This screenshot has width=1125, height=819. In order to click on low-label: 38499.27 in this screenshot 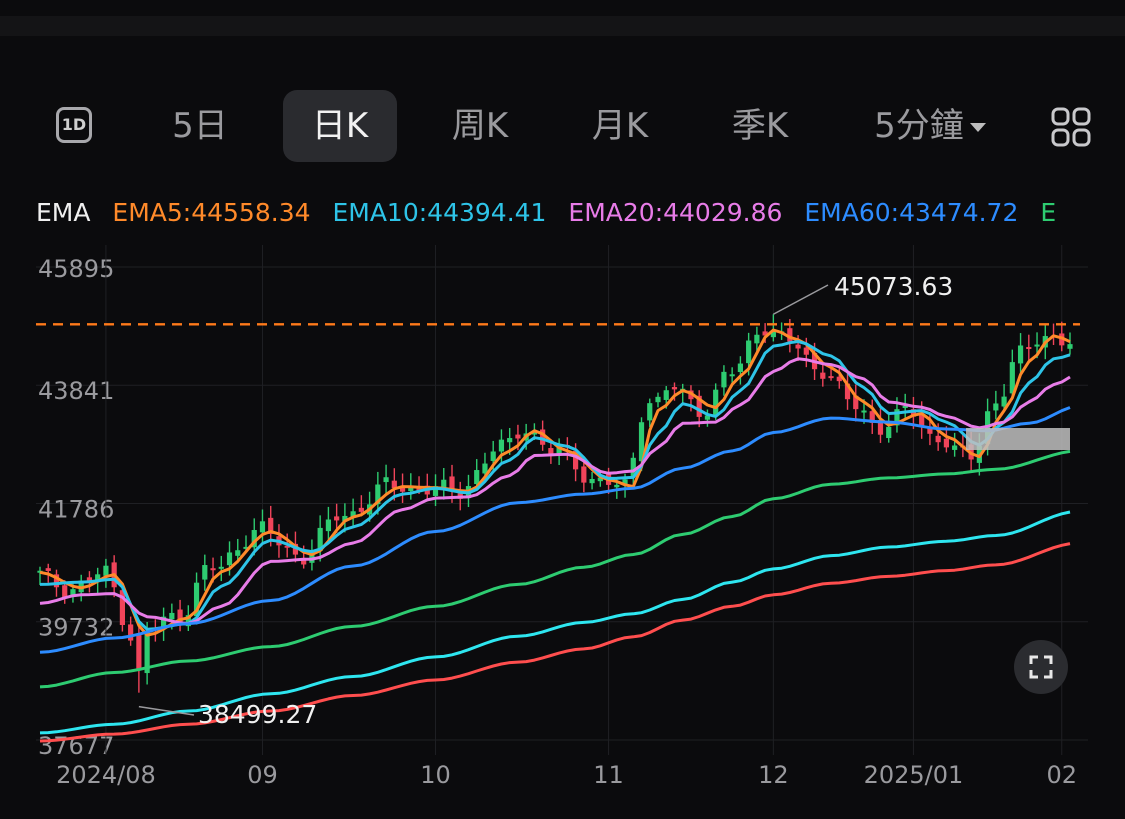, I will do `click(257, 714)`.